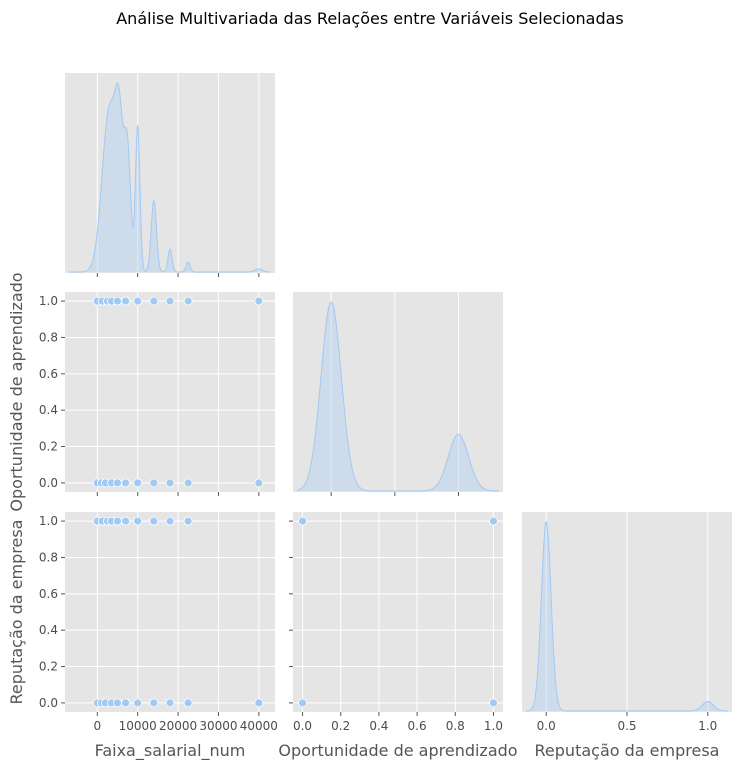 The image size is (740, 770). What do you see at coordinates (170, 751) in the screenshot?
I see `x-axis-label-faixa-salarial-num: Faixa_salarial_num` at bounding box center [170, 751].